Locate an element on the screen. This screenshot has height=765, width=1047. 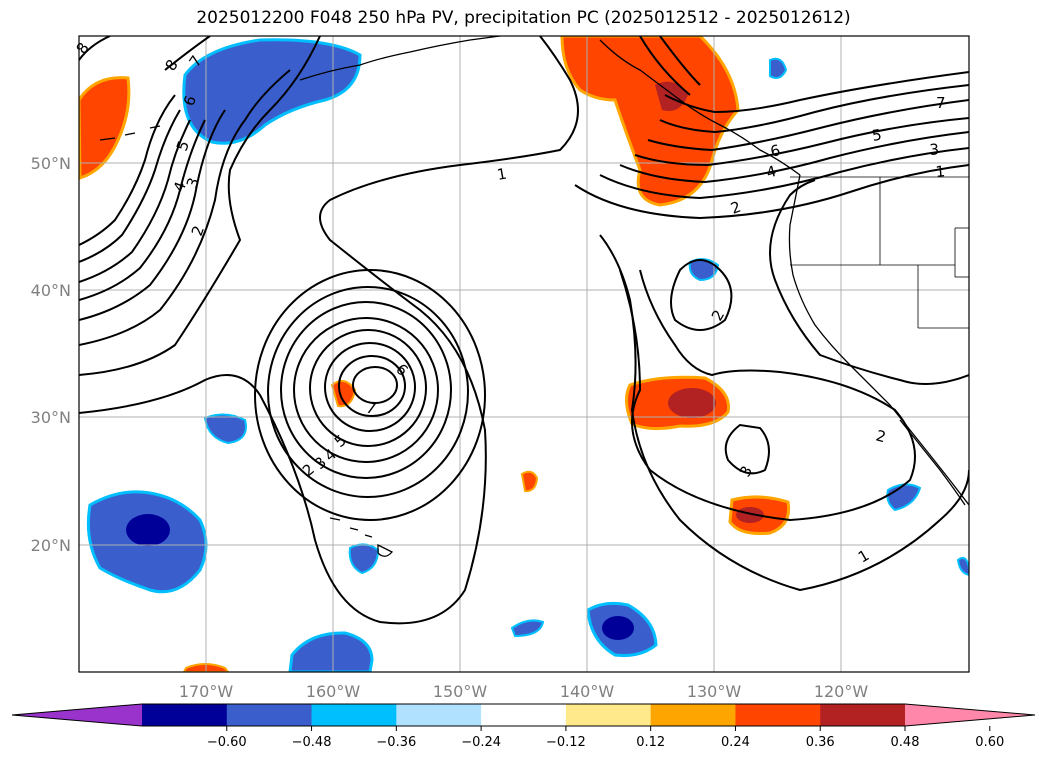
us-west-coast is located at coordinates (878, 340).